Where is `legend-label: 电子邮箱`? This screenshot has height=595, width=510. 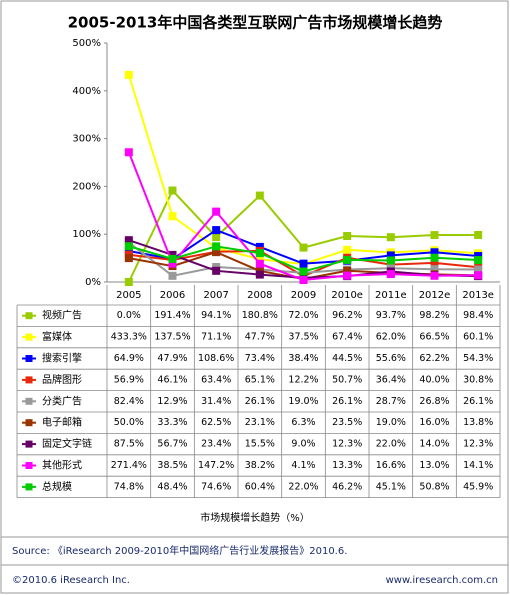
legend-label: 电子邮箱 is located at coordinates (62, 422).